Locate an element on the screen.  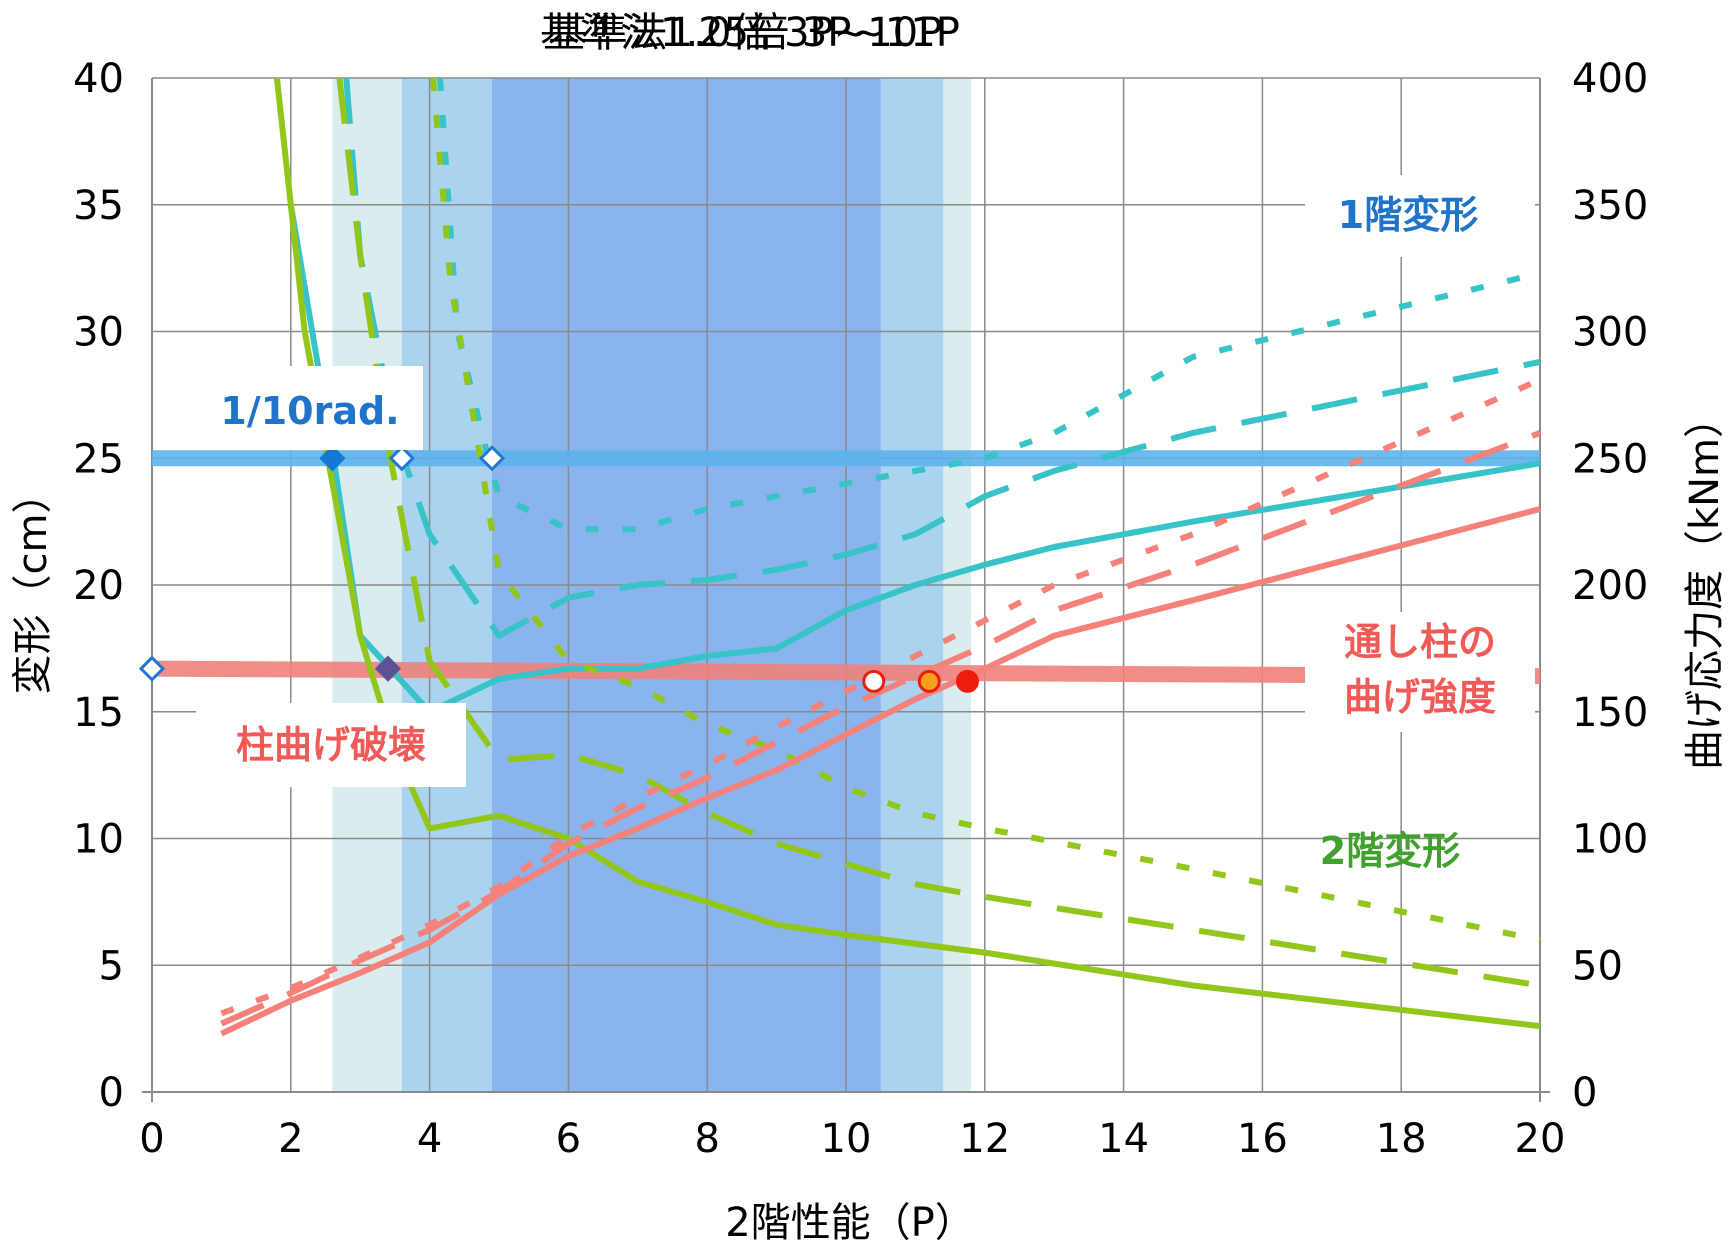
y-left-tick-label: 15 is located at coordinates (98, 713).